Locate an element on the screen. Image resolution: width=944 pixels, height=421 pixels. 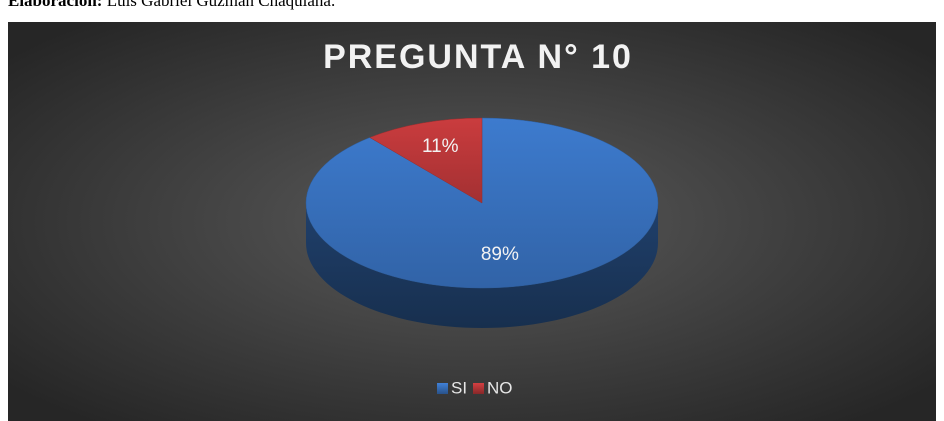
caption-text: Luis Gabriel Guzmán Chaquiana. is located at coordinates (221, 5).